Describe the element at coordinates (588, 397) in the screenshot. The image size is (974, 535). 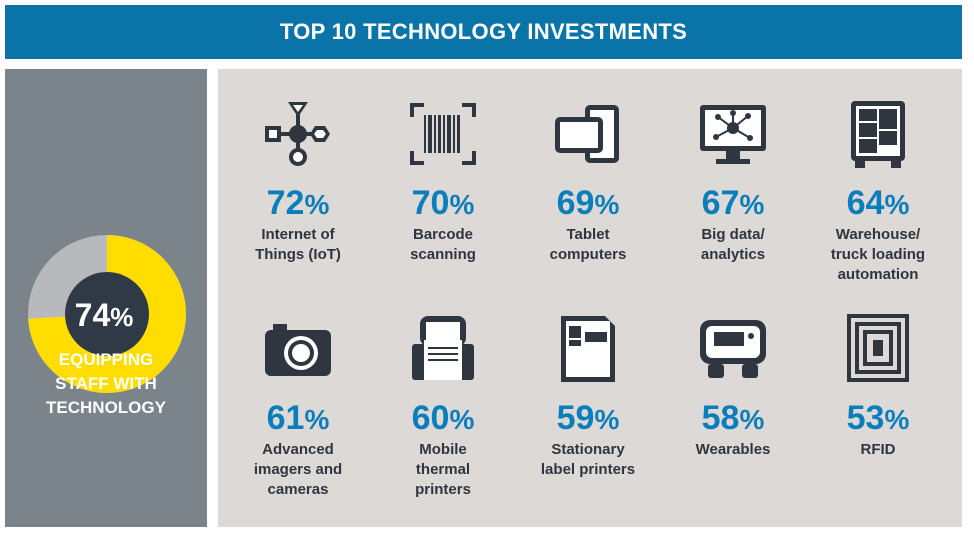
I see `investment-item: 59% Stationary label printers` at that location.